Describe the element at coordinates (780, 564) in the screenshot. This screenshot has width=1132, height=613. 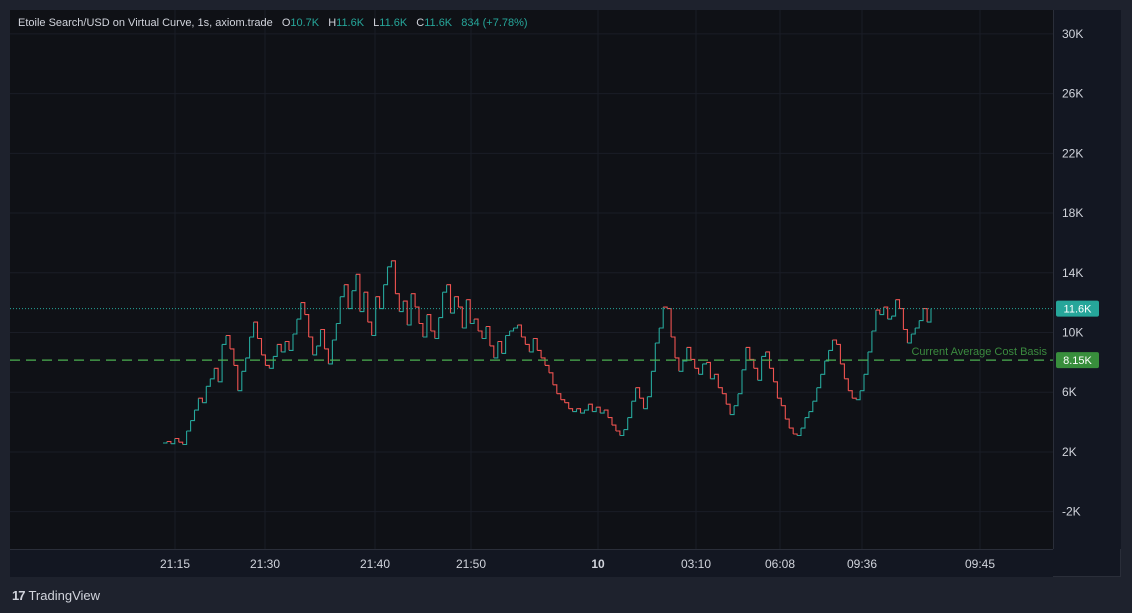
I see `x-tick-label: 06:08` at that location.